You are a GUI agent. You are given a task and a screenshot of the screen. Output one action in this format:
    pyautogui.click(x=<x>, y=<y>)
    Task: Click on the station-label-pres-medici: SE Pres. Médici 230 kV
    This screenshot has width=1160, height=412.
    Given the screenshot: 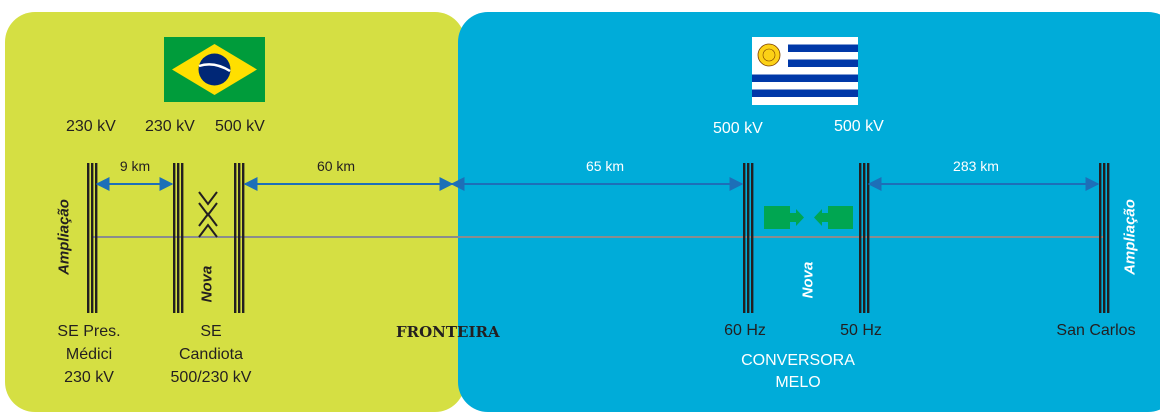 What is the action you would take?
    pyautogui.click(x=88, y=354)
    